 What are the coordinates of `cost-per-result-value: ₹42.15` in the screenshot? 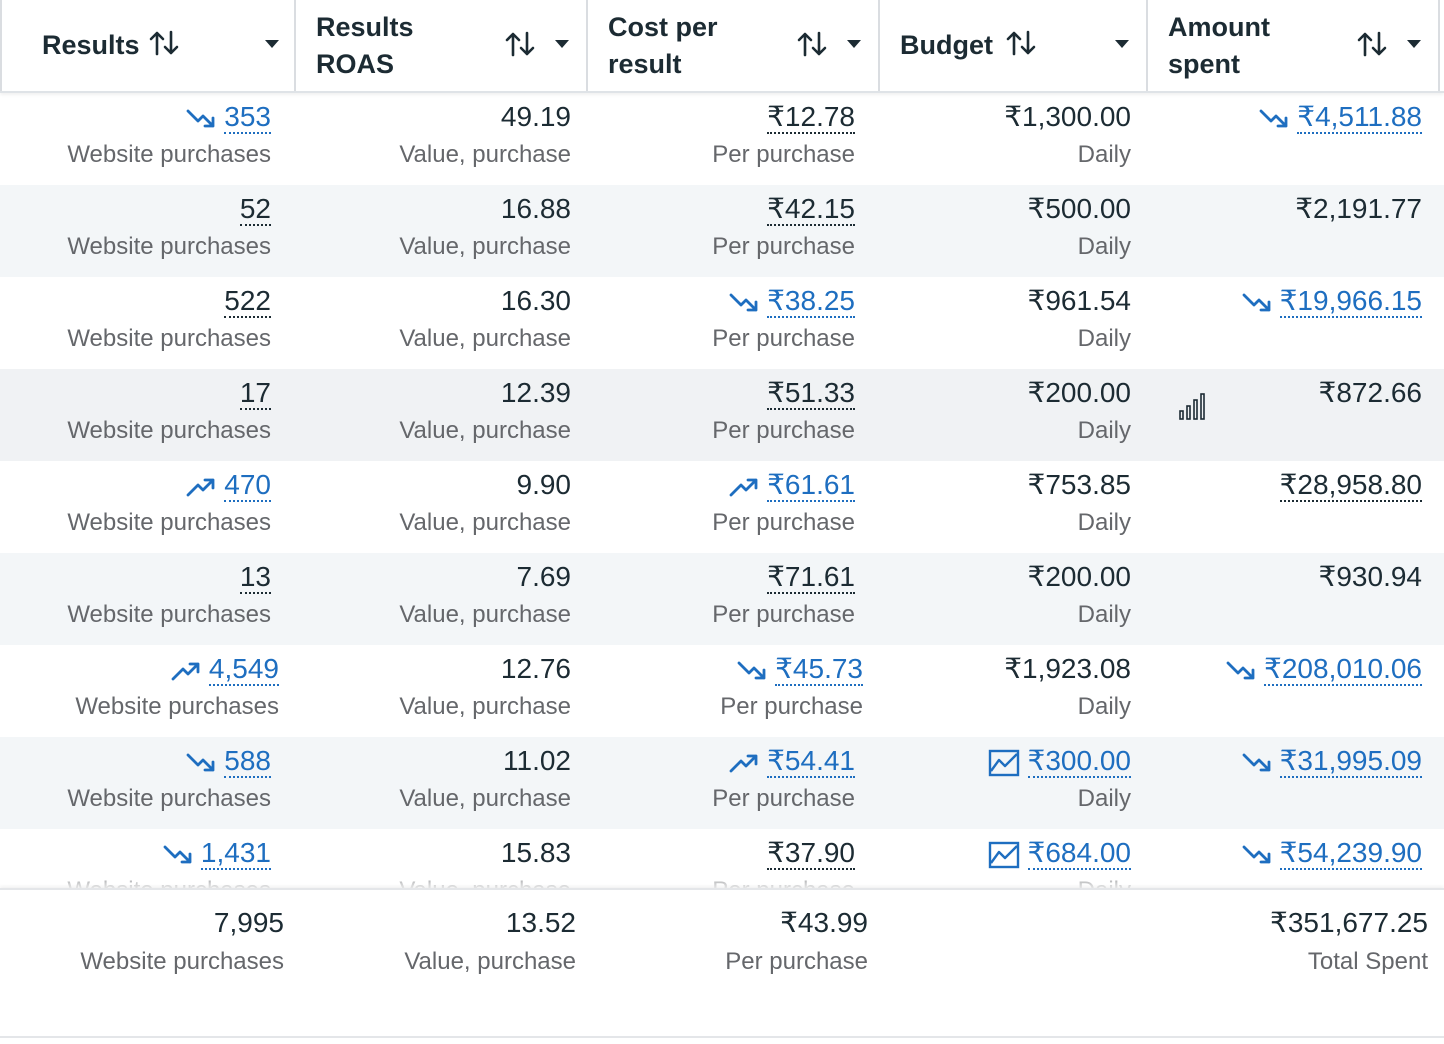 It's located at (811, 209).